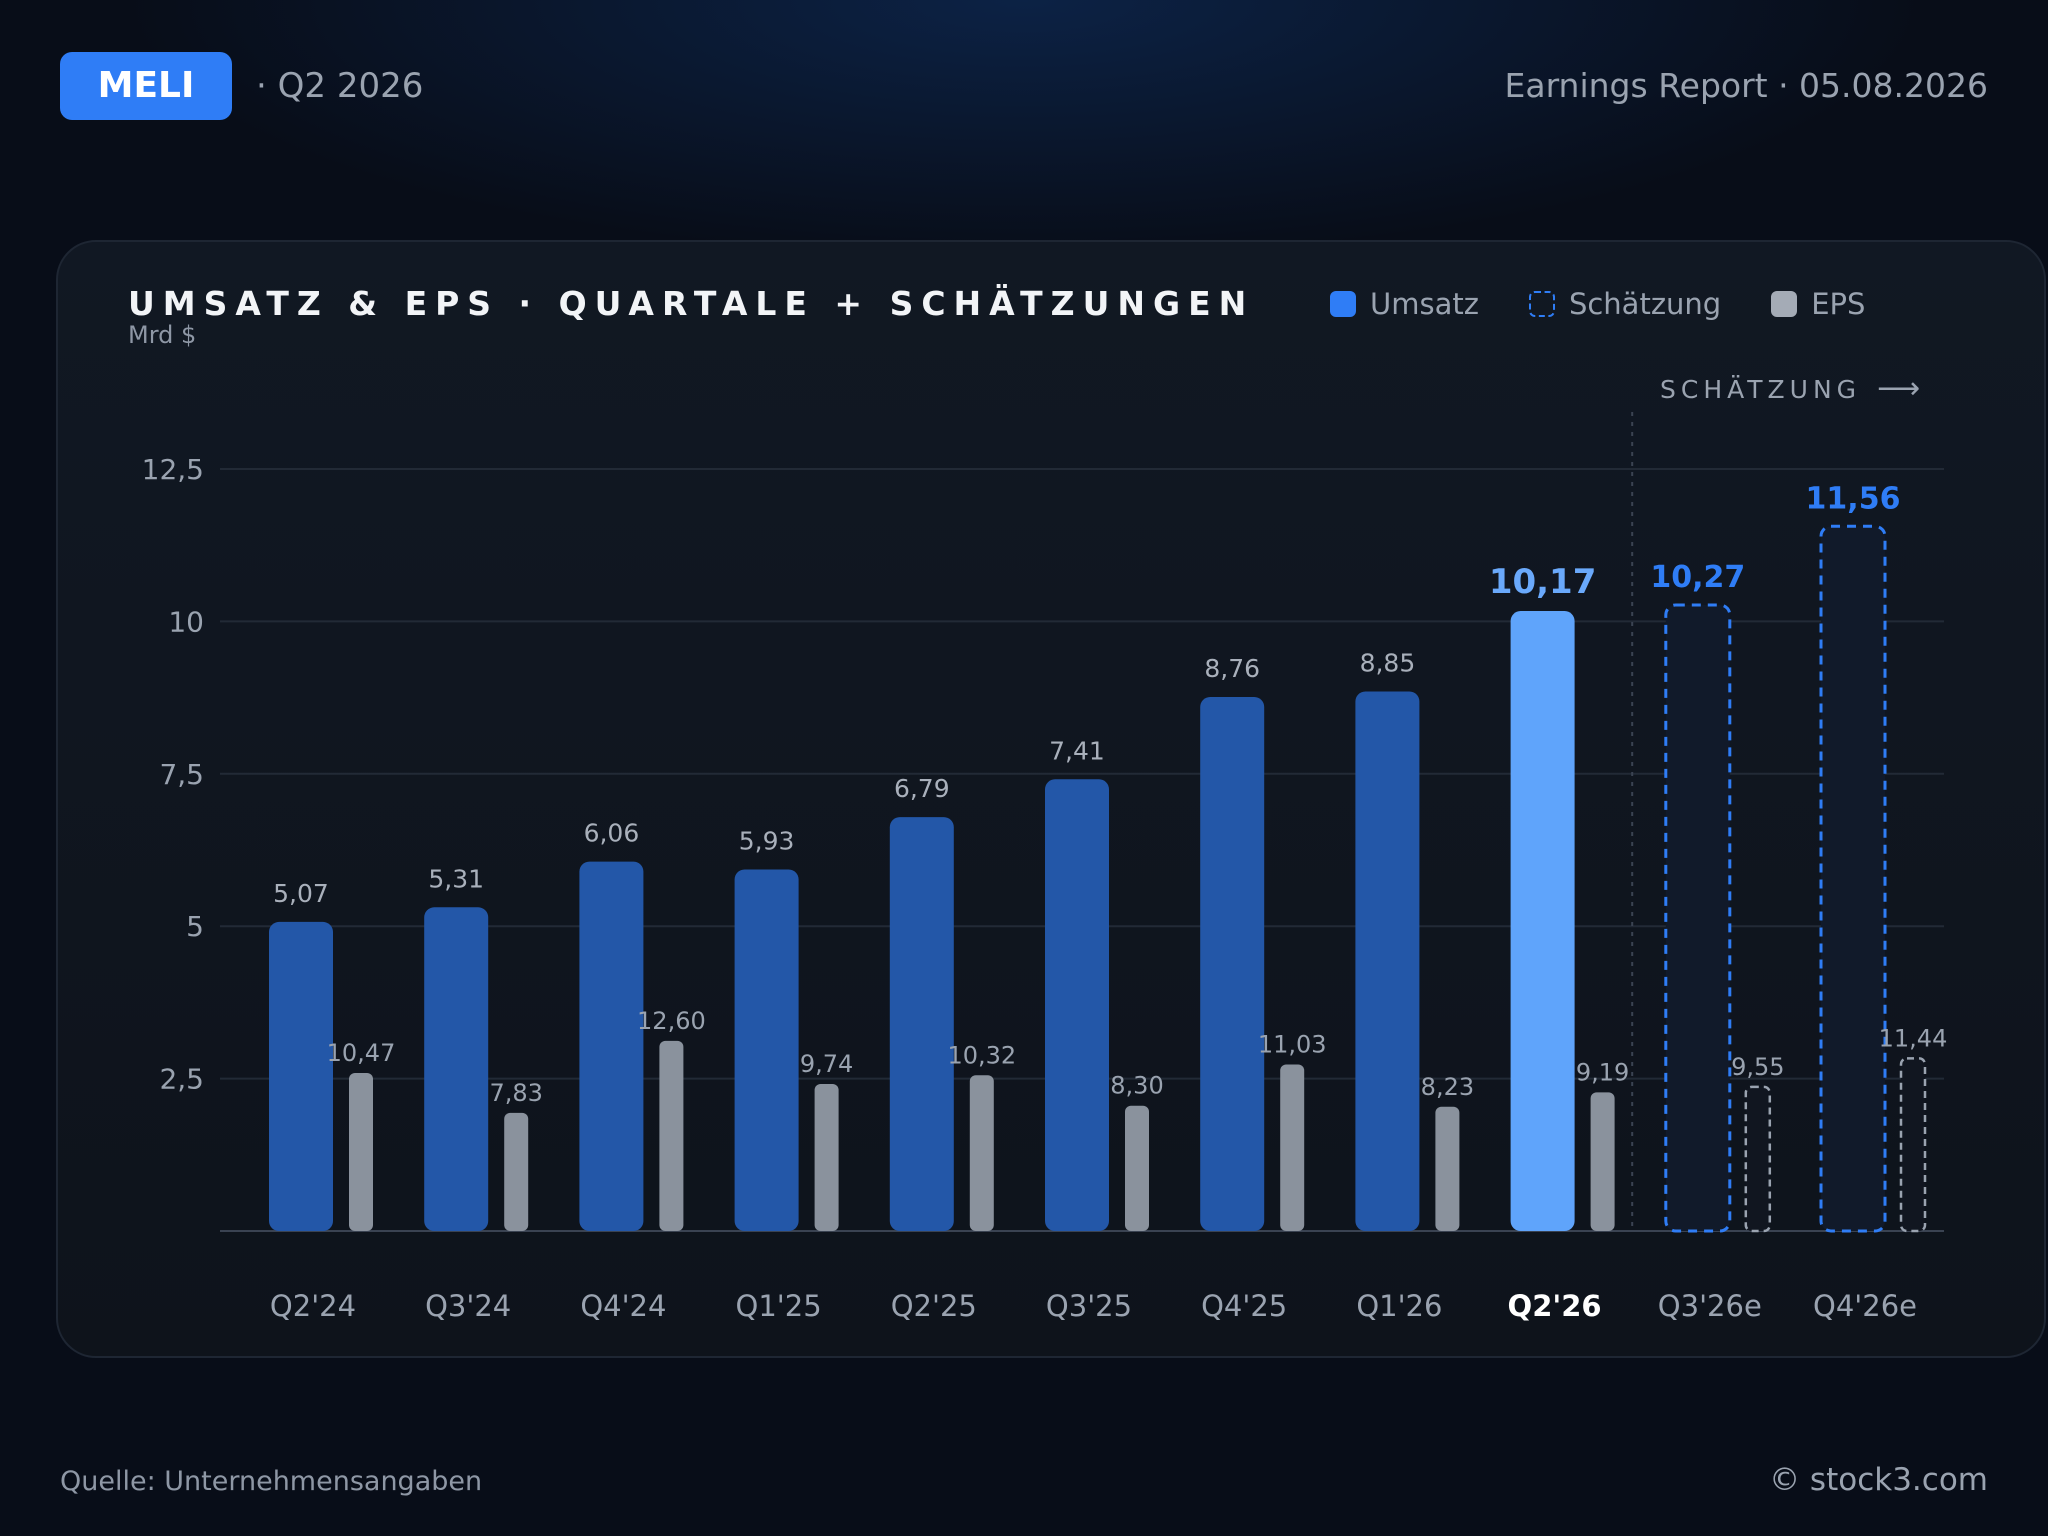 This screenshot has width=2048, height=1536. I want to click on x-tick-label: Q1'25, so click(779, 1306).